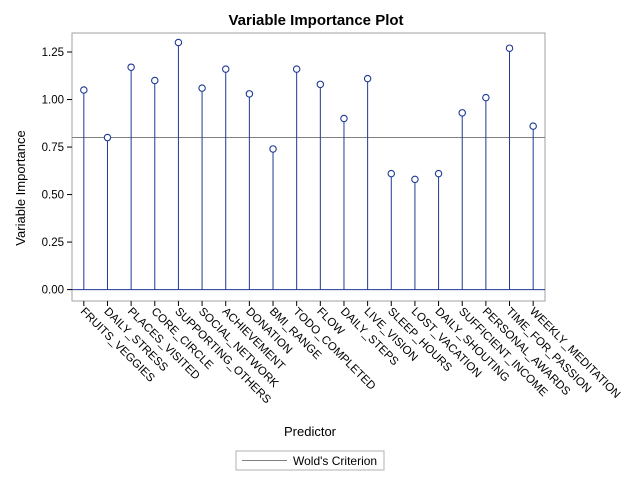  Describe the element at coordinates (53, 196) in the screenshot. I see `y-tick-label: 0.50` at that location.